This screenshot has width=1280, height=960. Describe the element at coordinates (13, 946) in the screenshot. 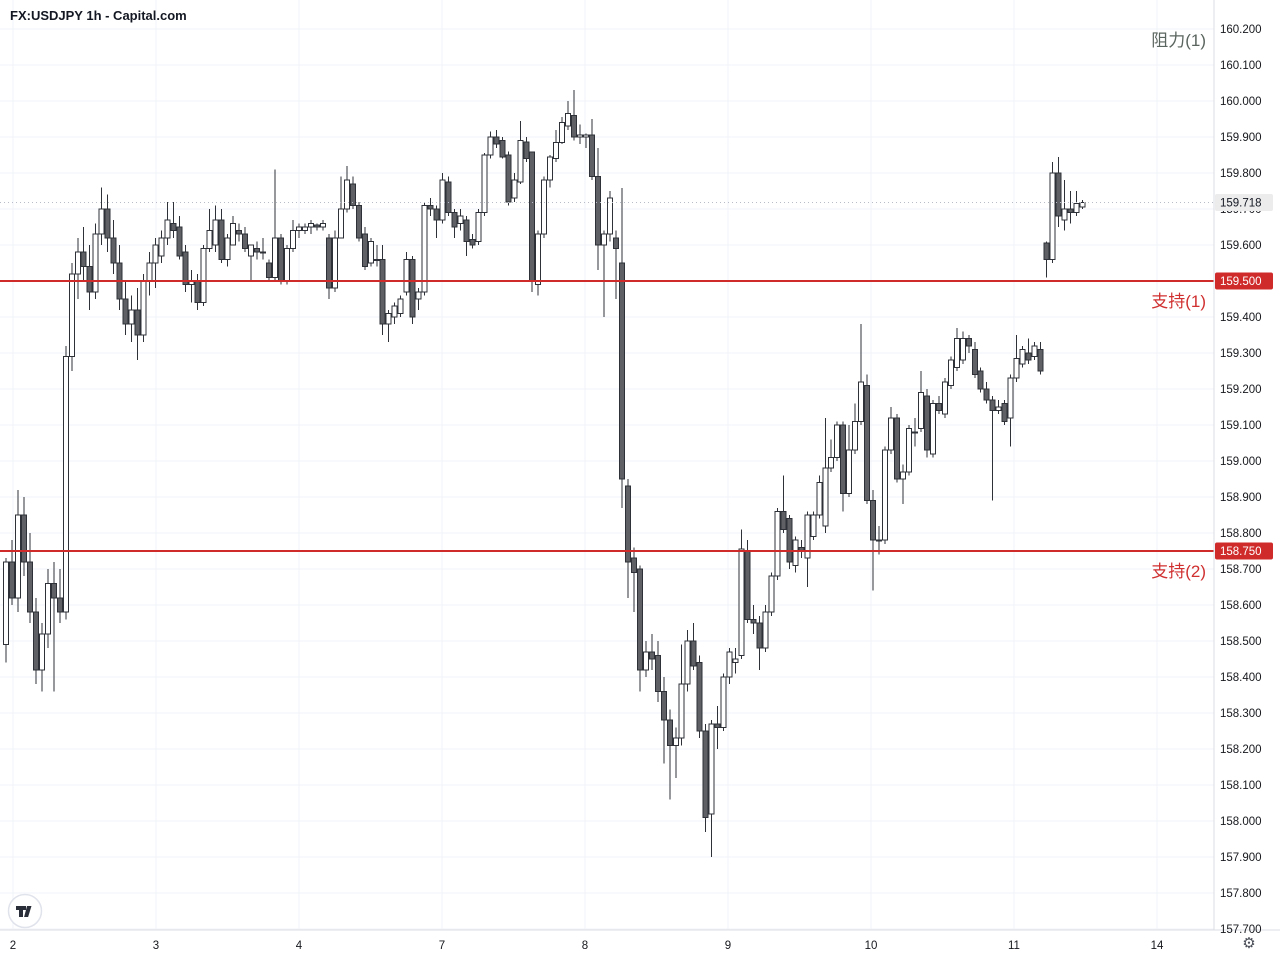

I see `time-tick-label: 2` at that location.